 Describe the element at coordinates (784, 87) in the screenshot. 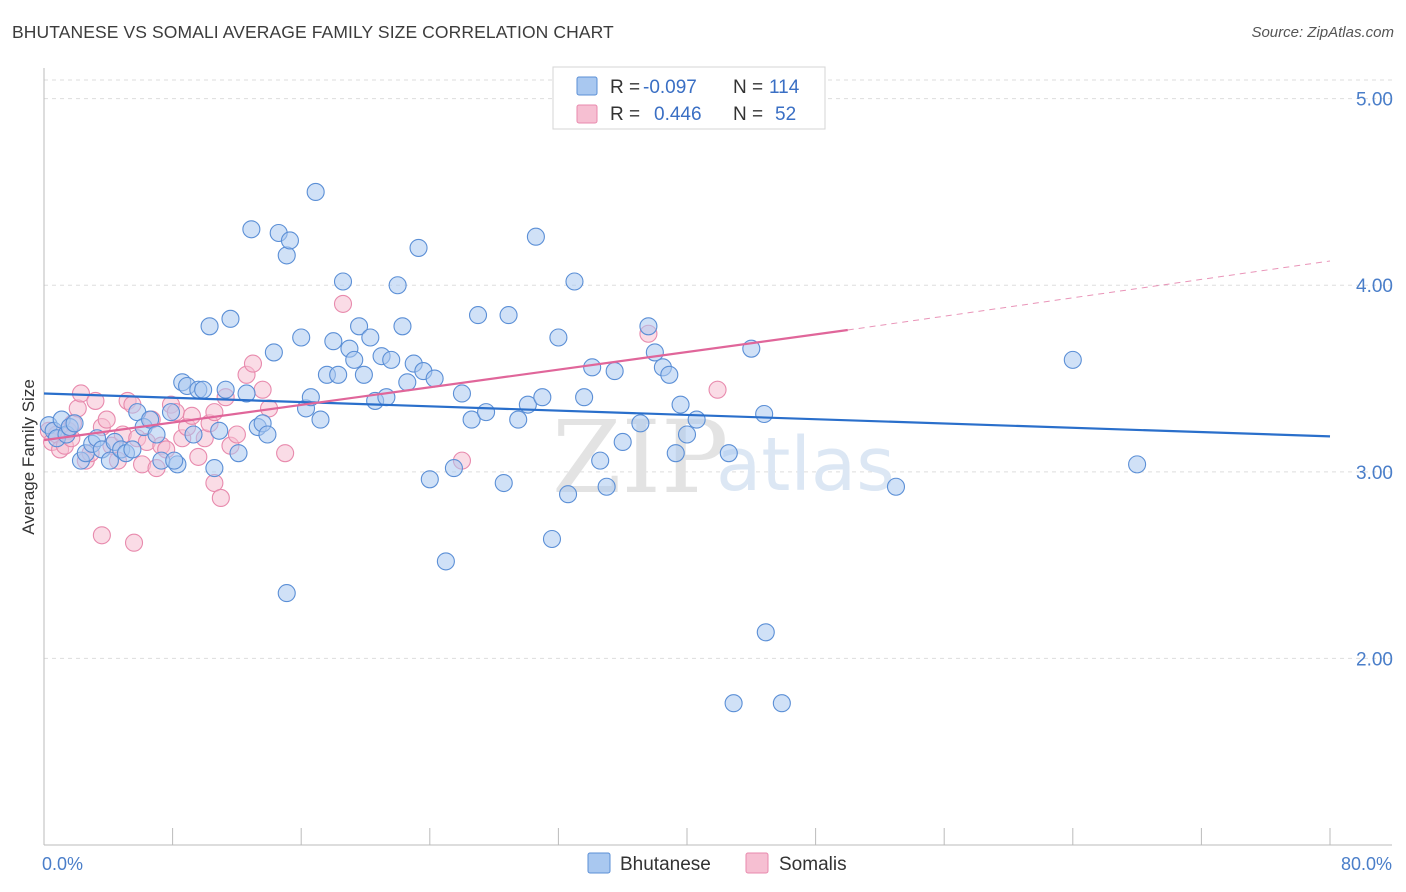

I see `legend-n-value-bhutanese: 114` at that location.